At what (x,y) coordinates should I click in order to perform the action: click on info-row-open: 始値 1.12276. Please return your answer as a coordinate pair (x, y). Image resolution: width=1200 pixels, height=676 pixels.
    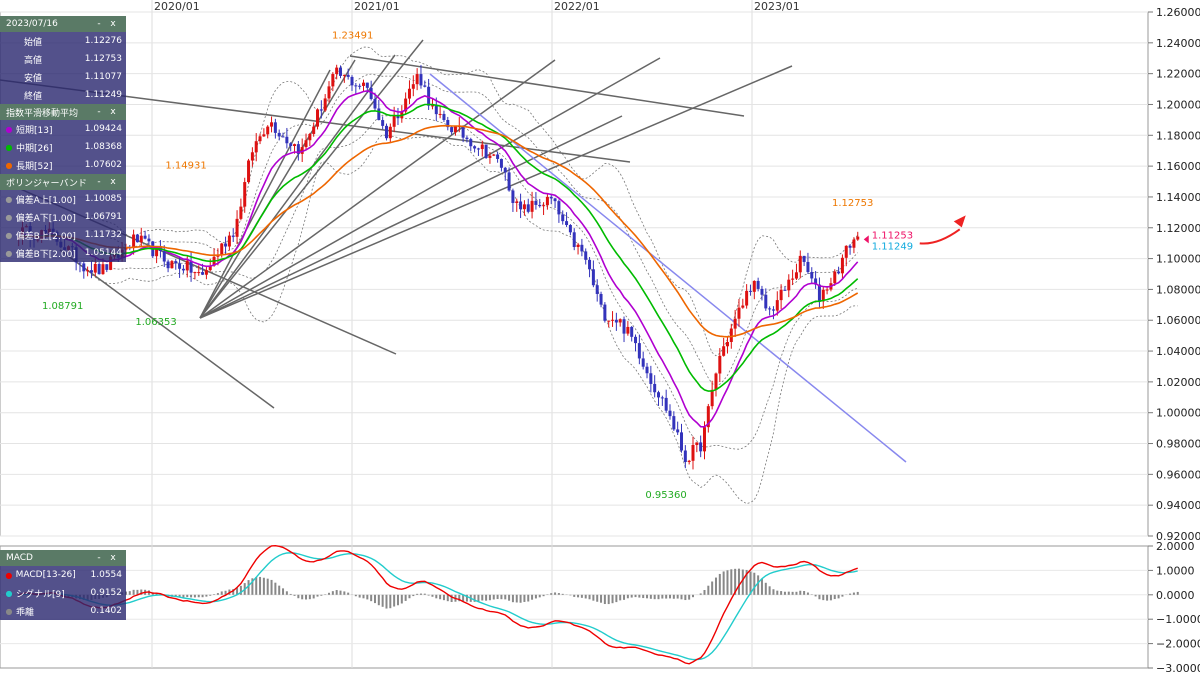
    Looking at the image, I should click on (73, 42).